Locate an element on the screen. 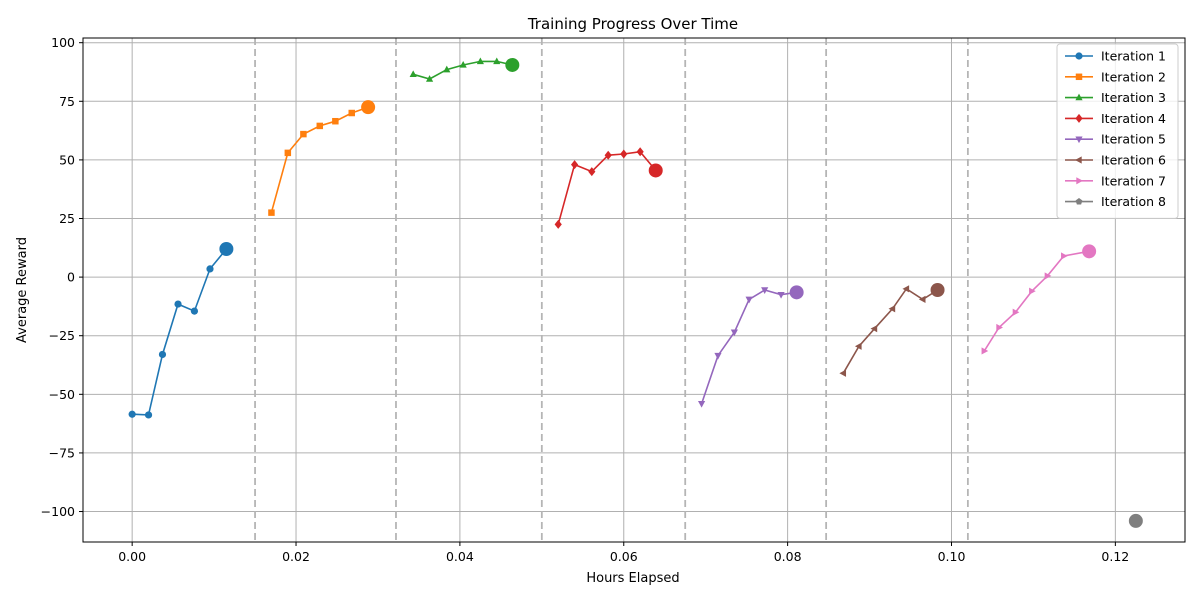 The image size is (1200, 600). y-tick-label: −25 is located at coordinates (62, 335).